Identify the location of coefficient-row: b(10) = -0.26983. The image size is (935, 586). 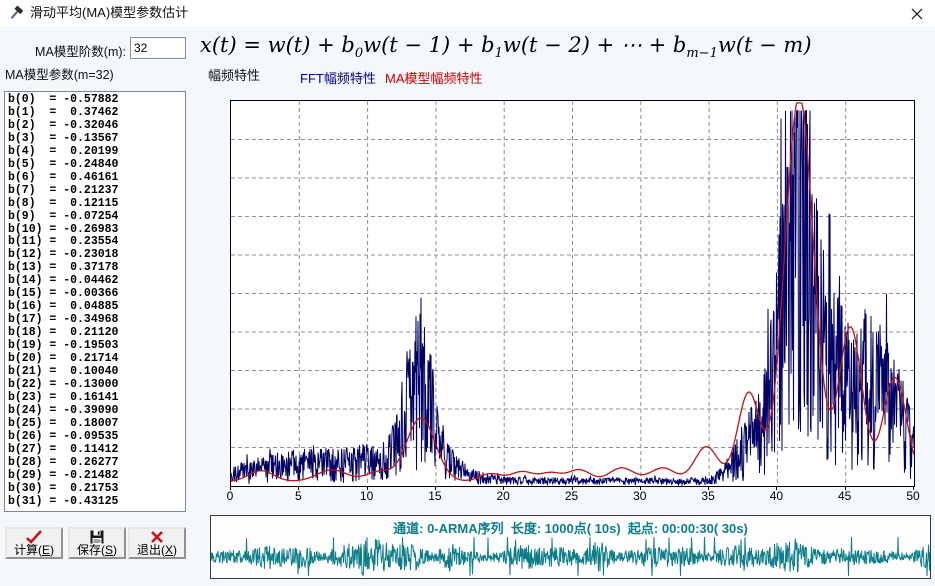
(63, 229).